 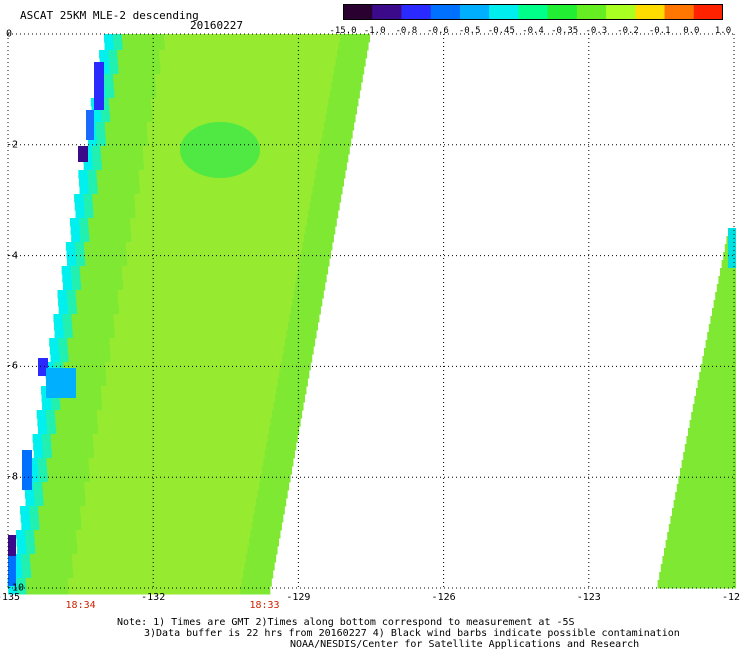 I want to click on colorbar-border, so click(x=533, y=12).